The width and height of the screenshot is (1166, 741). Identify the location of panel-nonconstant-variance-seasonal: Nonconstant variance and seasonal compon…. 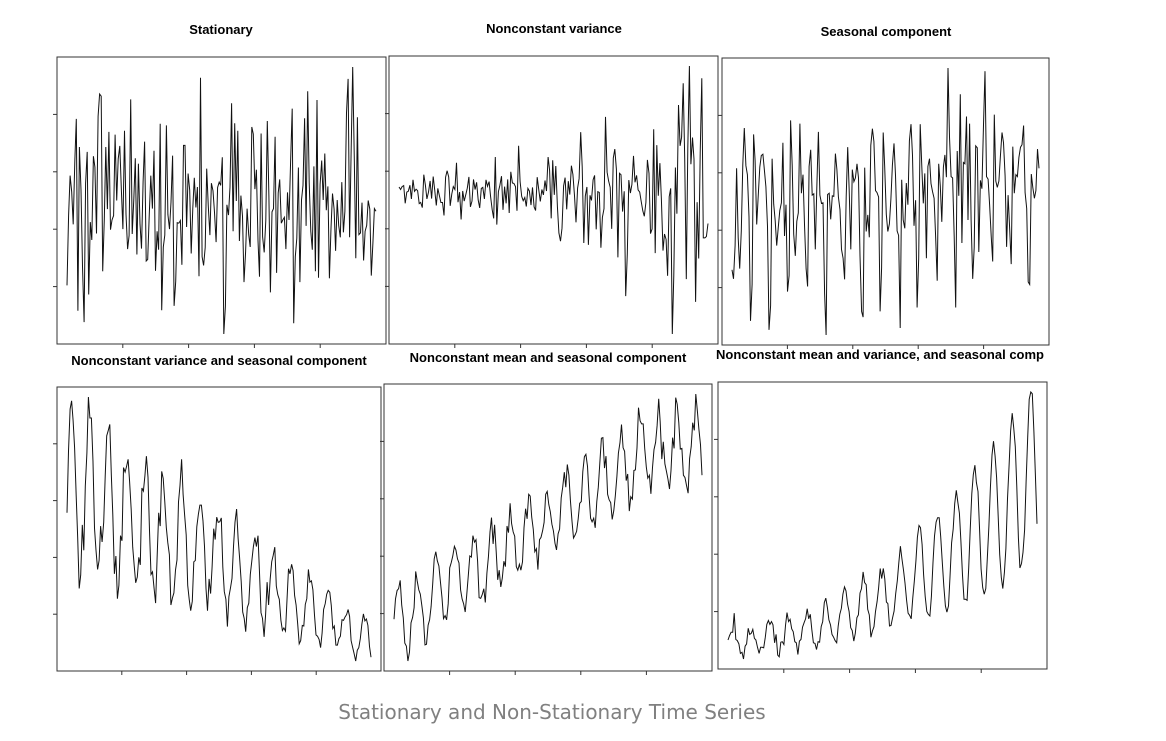
(219, 512).